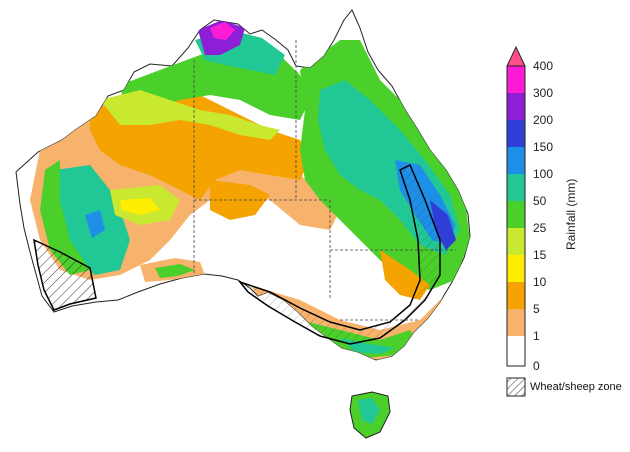 The height and width of the screenshot is (452, 630). I want to click on wheat-sheep-zone-label: Wheat/sheep zone, so click(576, 387).